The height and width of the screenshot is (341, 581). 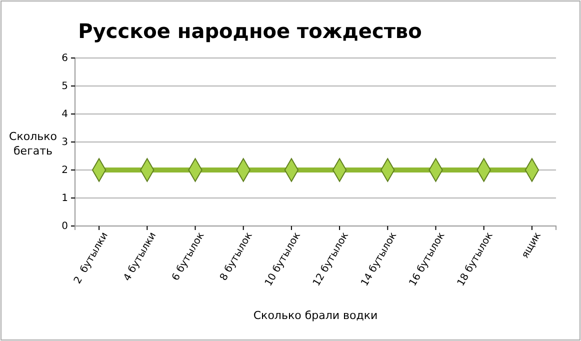 I want to click on y-tick-label: 6, so click(x=65, y=58).